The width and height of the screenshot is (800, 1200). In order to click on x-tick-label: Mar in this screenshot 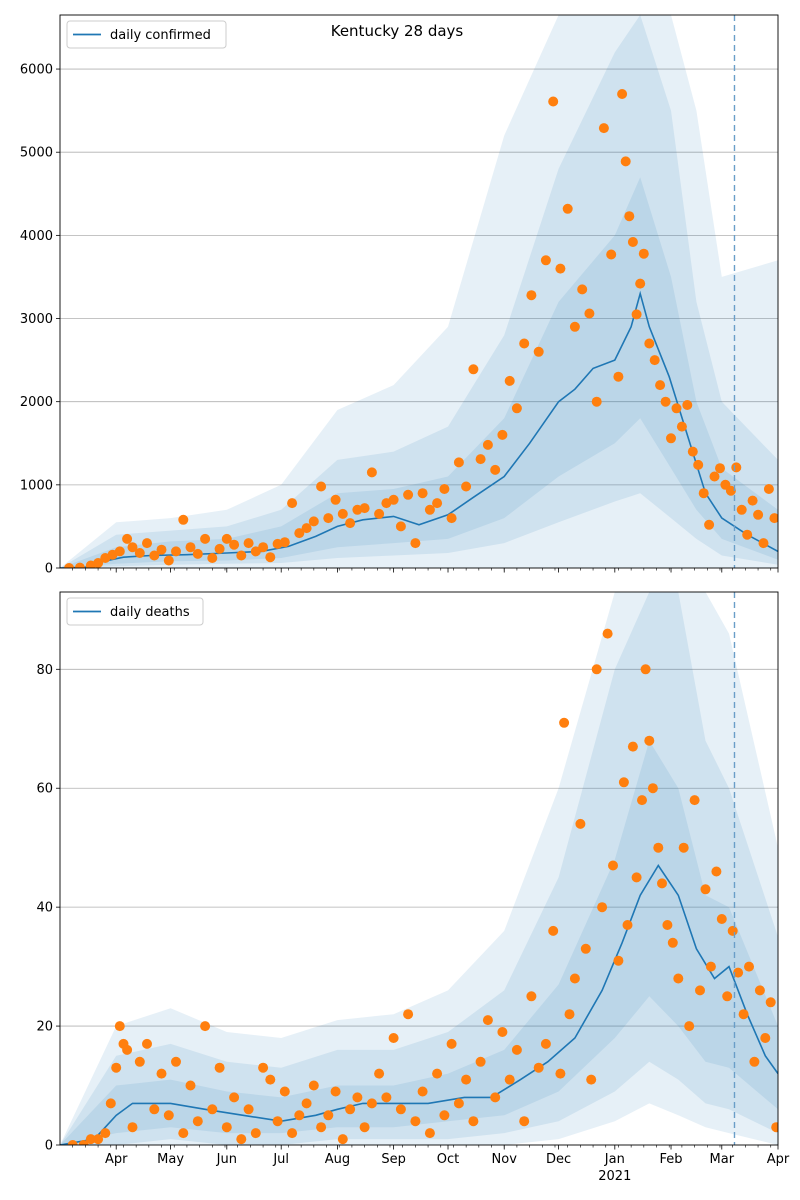, I will do `click(722, 1159)`.